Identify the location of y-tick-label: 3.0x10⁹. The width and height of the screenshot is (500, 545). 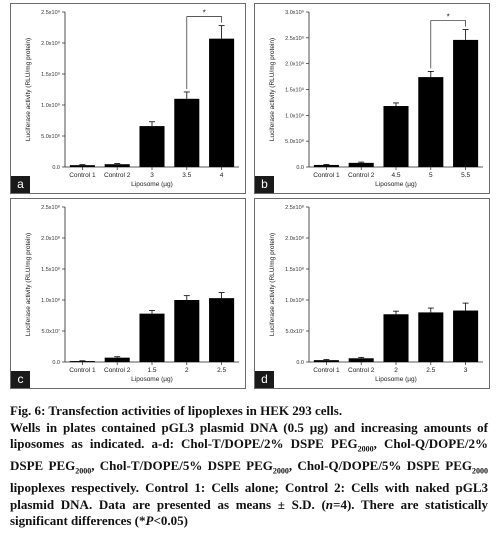
(294, 12).